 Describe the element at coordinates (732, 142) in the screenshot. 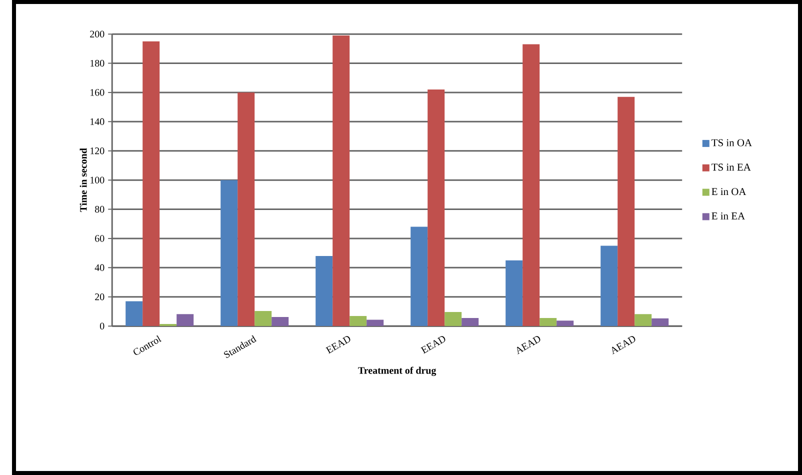

I see `legend-label: TS in OA` at that location.